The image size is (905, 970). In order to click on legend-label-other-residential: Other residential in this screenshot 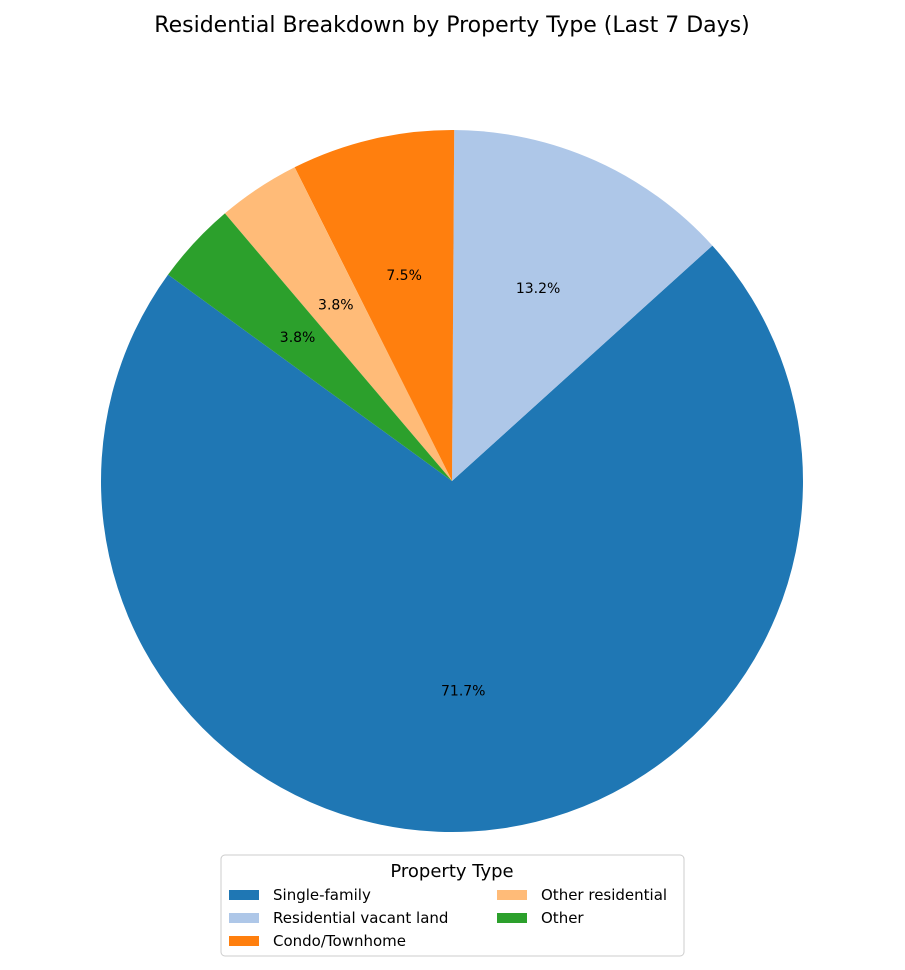, I will do `click(604, 895)`.